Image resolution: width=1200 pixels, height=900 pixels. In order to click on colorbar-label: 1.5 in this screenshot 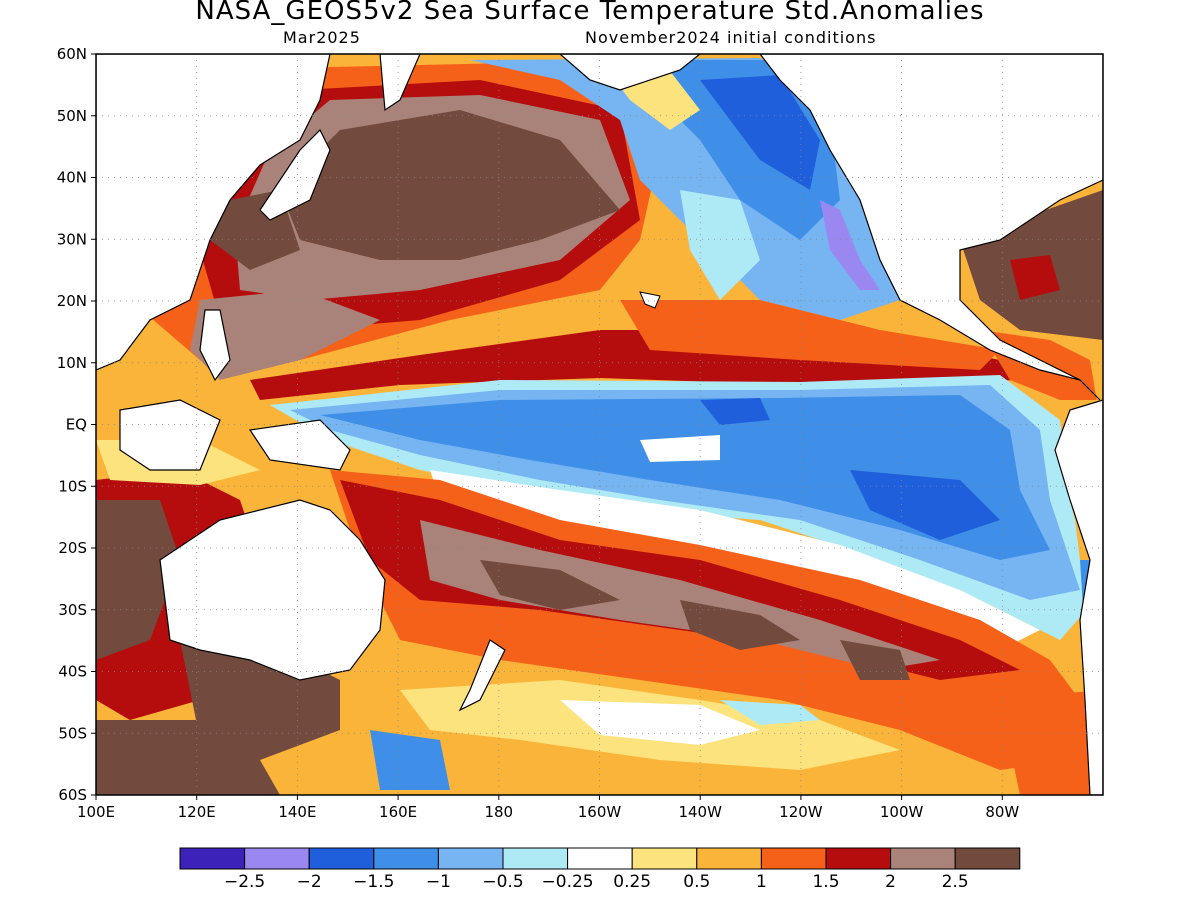, I will do `click(825, 882)`.